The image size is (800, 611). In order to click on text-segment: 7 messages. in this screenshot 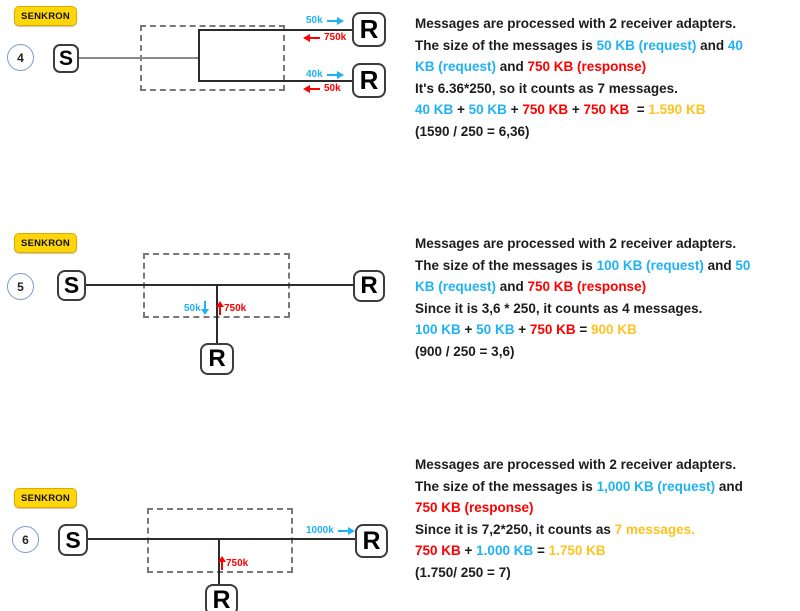, I will do `click(654, 529)`.